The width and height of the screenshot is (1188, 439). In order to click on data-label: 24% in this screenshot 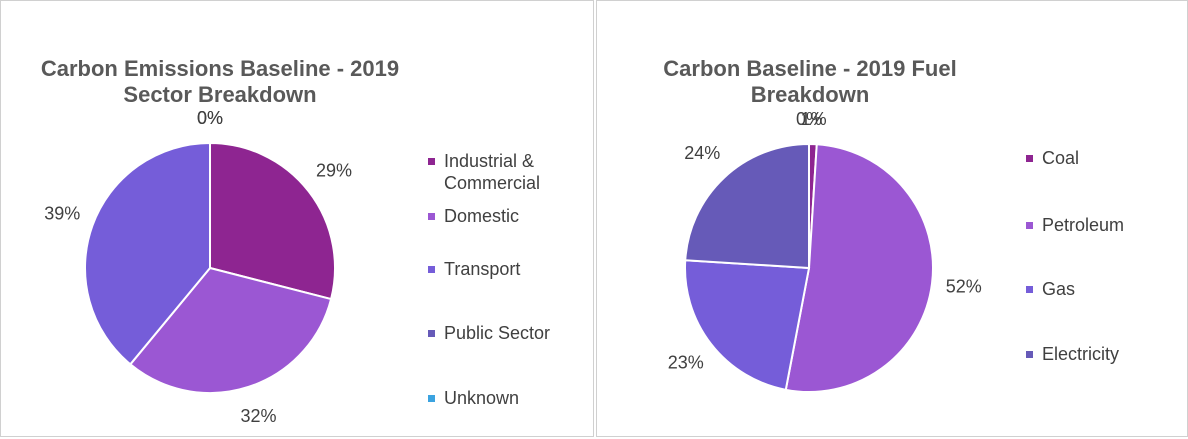, I will do `click(702, 153)`.